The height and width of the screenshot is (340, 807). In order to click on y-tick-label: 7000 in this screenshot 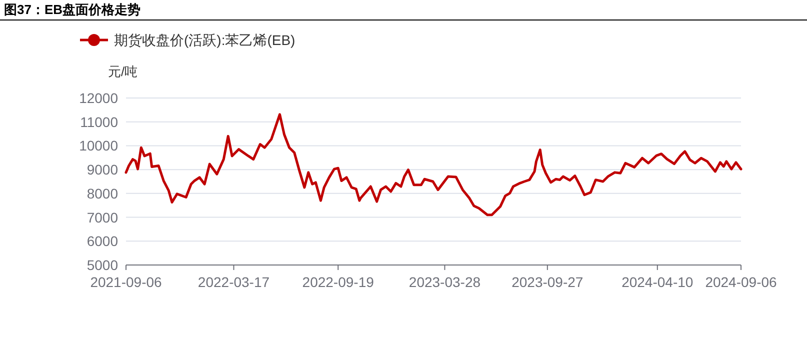, I will do `click(102, 217)`.